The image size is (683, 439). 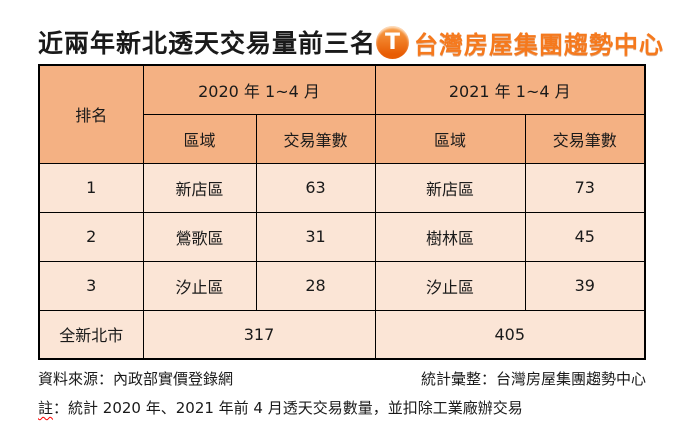 I want to click on rank-cell: 1, so click(x=91, y=187).